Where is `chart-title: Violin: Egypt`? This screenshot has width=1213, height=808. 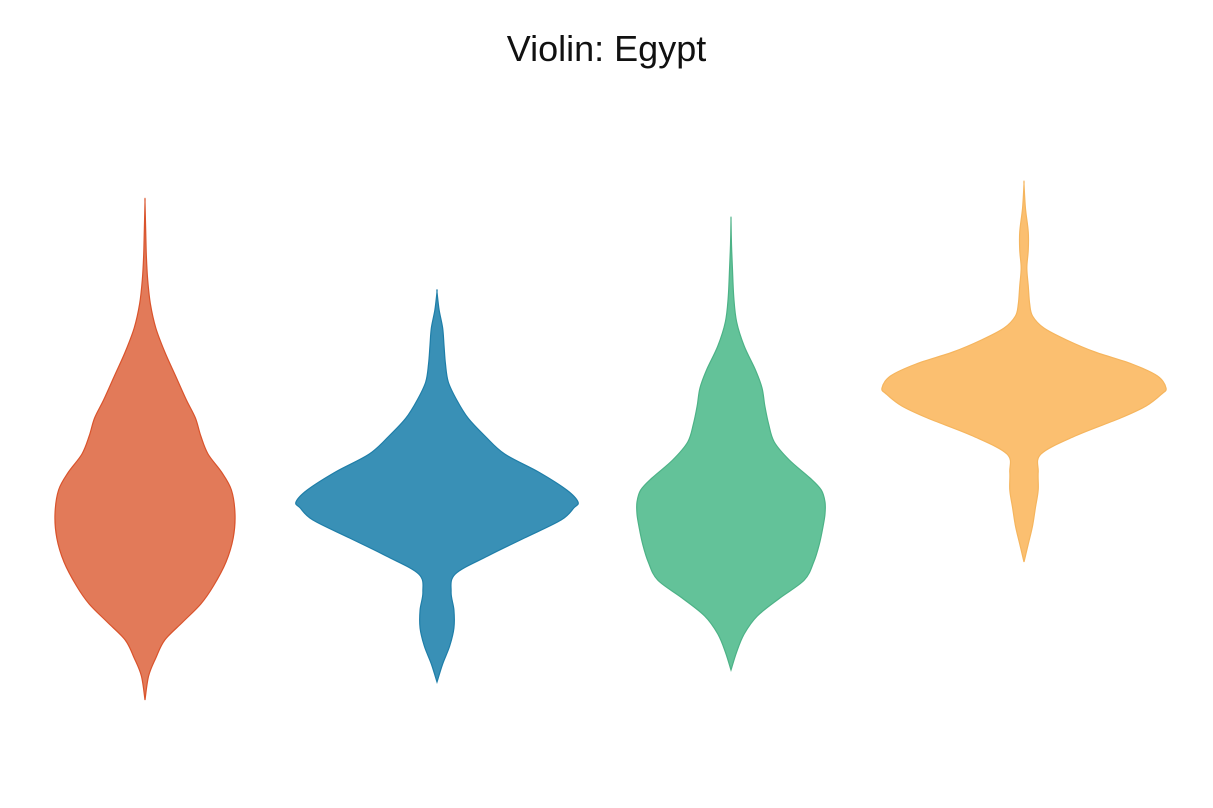 chart-title: Violin: Egypt is located at coordinates (606, 48).